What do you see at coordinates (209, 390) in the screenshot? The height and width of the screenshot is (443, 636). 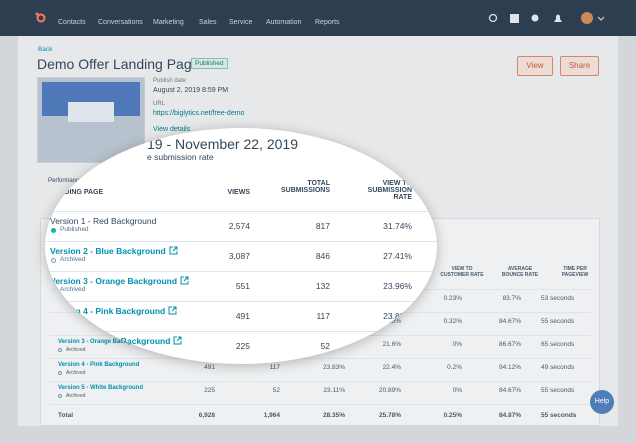 I see `cell: 225` at bounding box center [209, 390].